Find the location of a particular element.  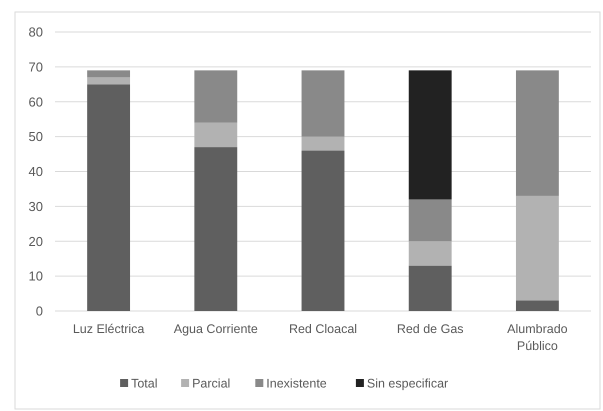

y-tick-label: 10 is located at coordinates (35, 276).